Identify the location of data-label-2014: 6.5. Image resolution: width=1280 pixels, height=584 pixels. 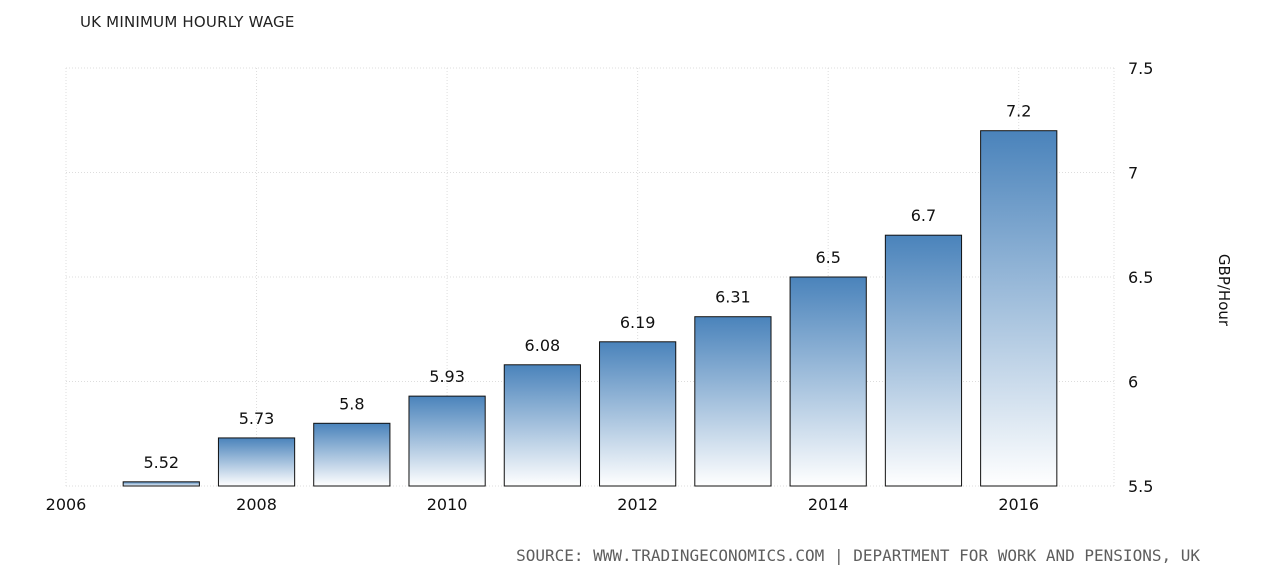
(827, 257).